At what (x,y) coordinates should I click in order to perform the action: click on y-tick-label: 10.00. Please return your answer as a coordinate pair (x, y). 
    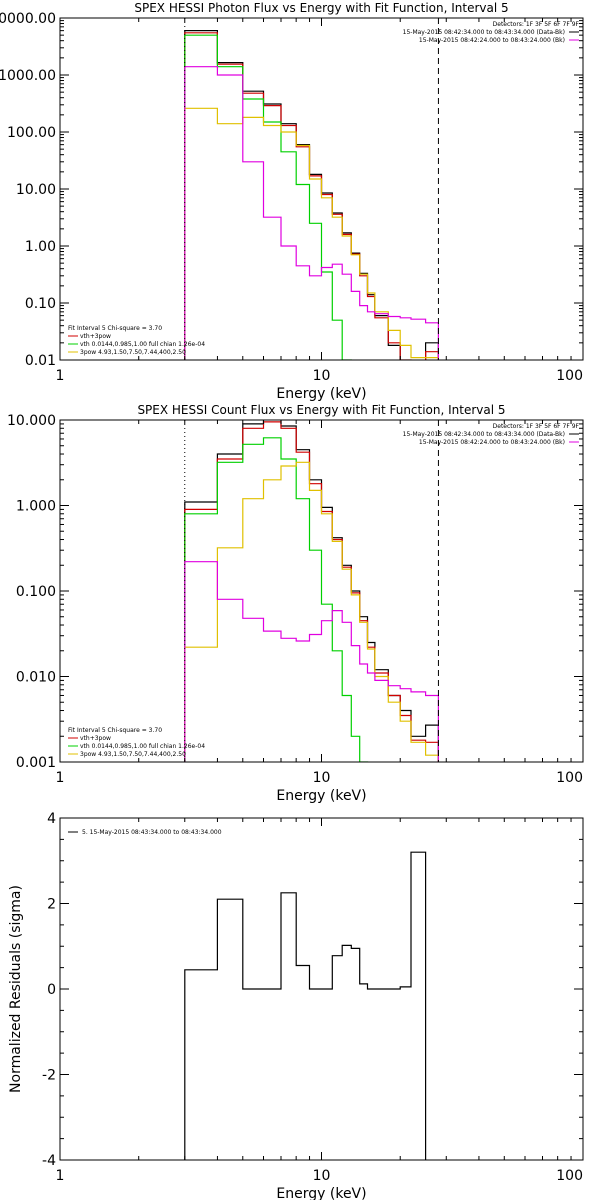
    Looking at the image, I should click on (36, 190).